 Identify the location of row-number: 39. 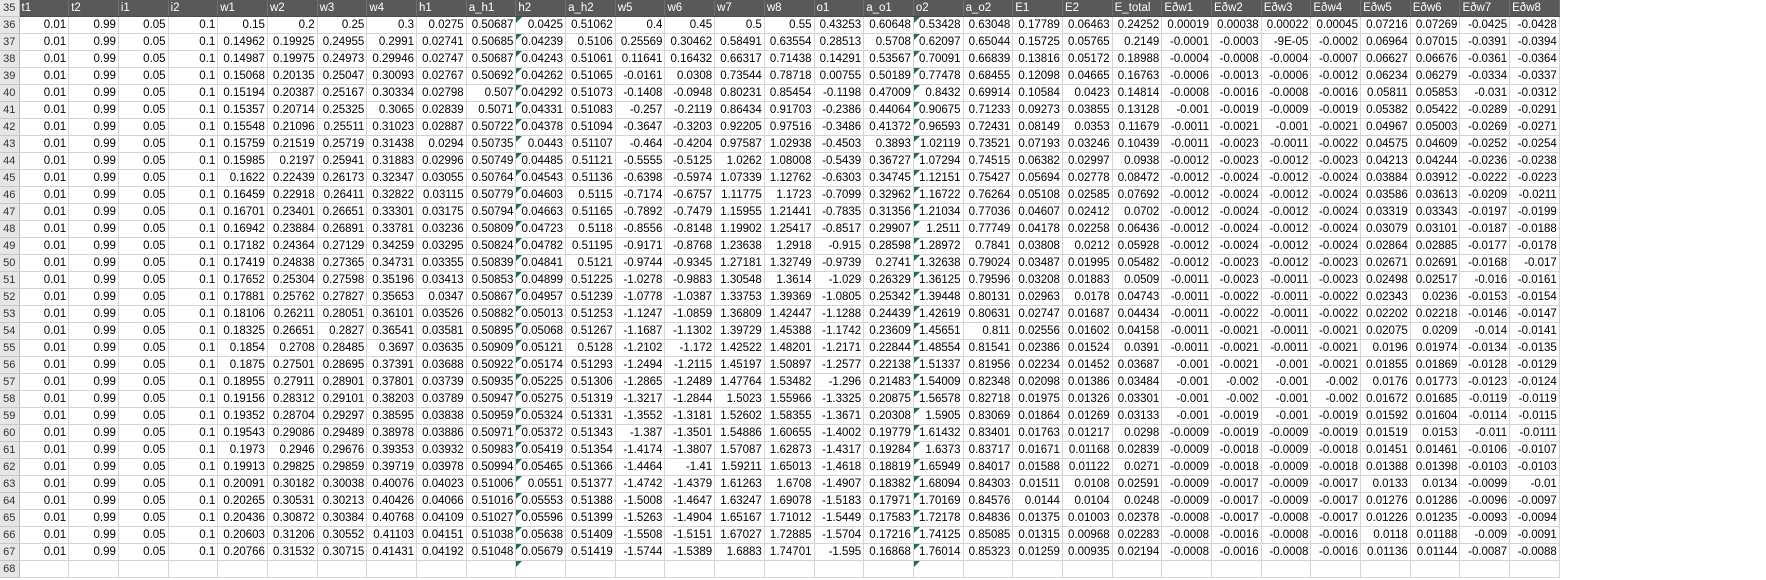
(10, 76).